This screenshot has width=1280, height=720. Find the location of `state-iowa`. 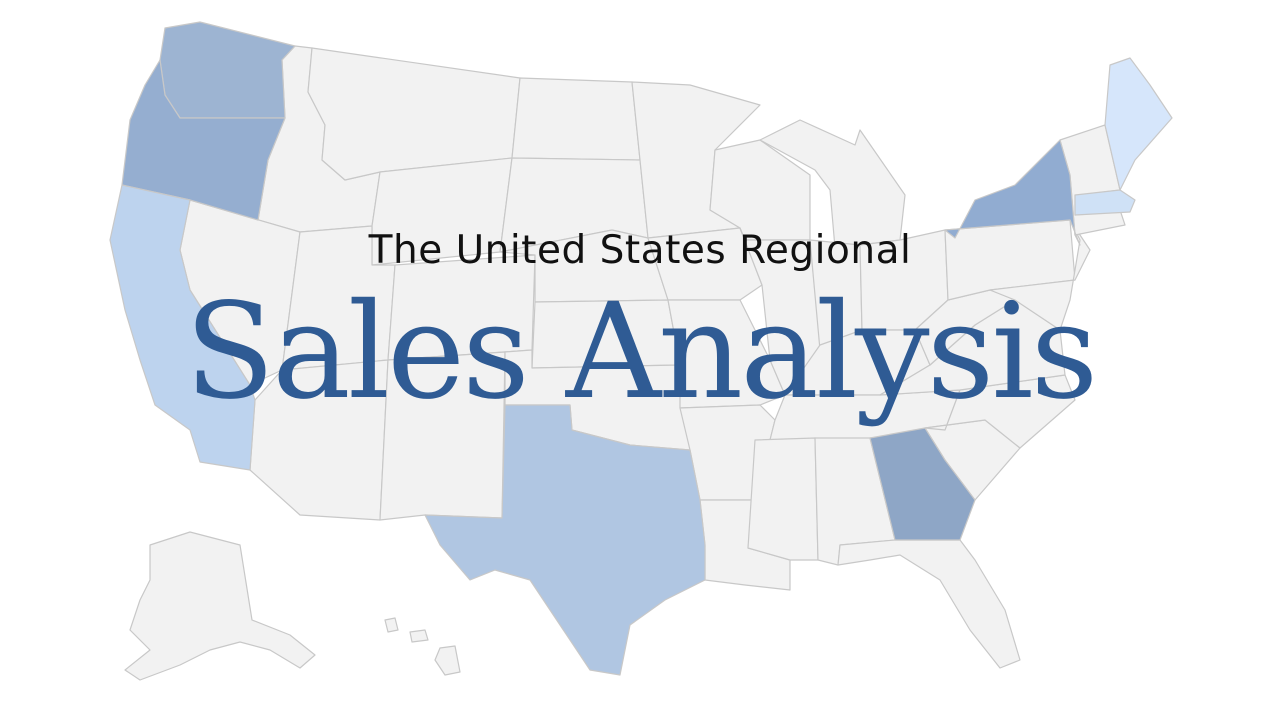

state-iowa is located at coordinates (705, 264).